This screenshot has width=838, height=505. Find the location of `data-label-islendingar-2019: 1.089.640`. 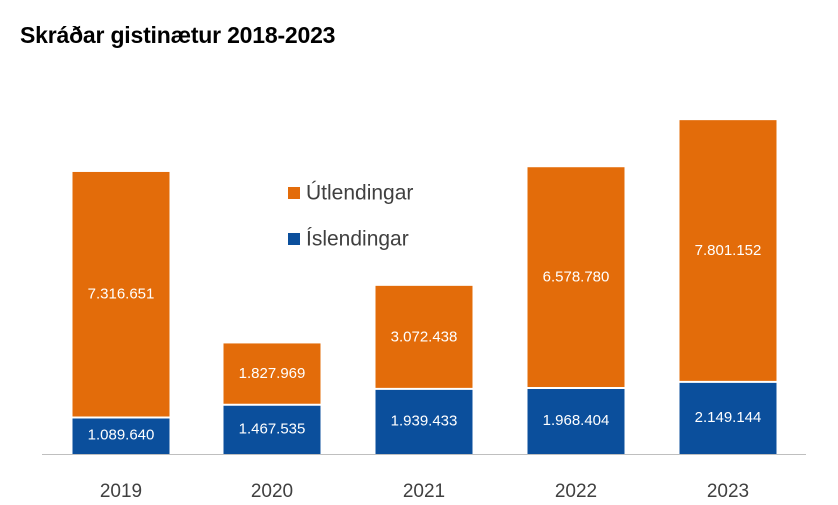

data-label-islendingar-2019: 1.089.640 is located at coordinates (121, 435).